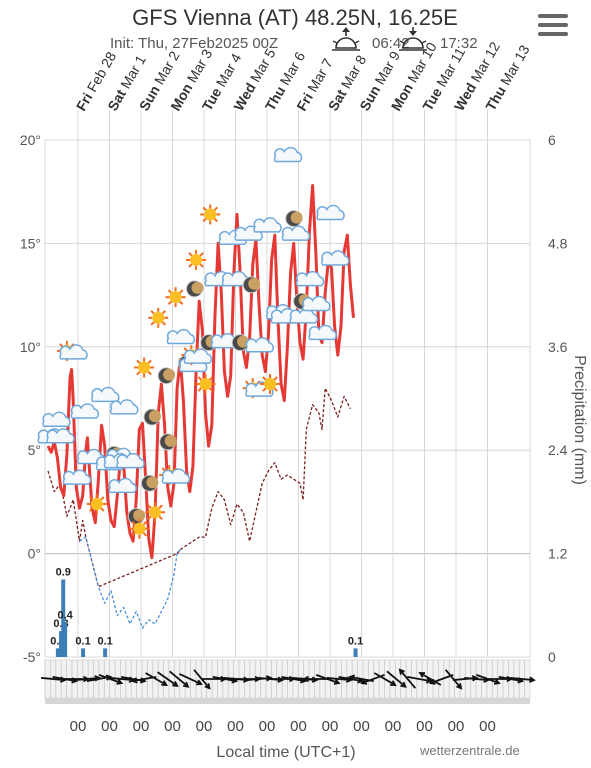  I want to click on y-tick-label-right: 1.2, so click(558, 554).